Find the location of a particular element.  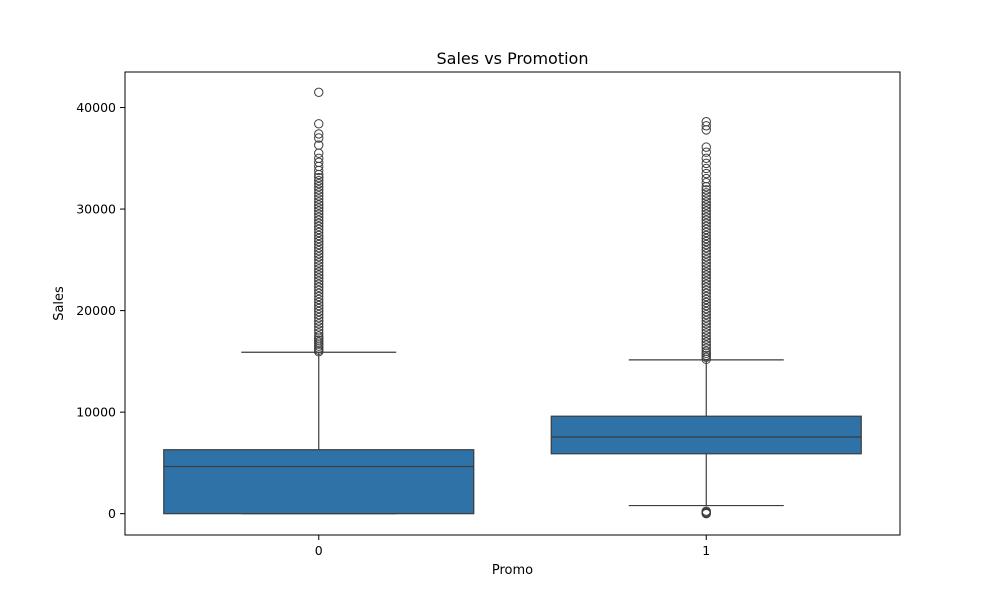

y-tick-label: 0 is located at coordinates (112, 513).